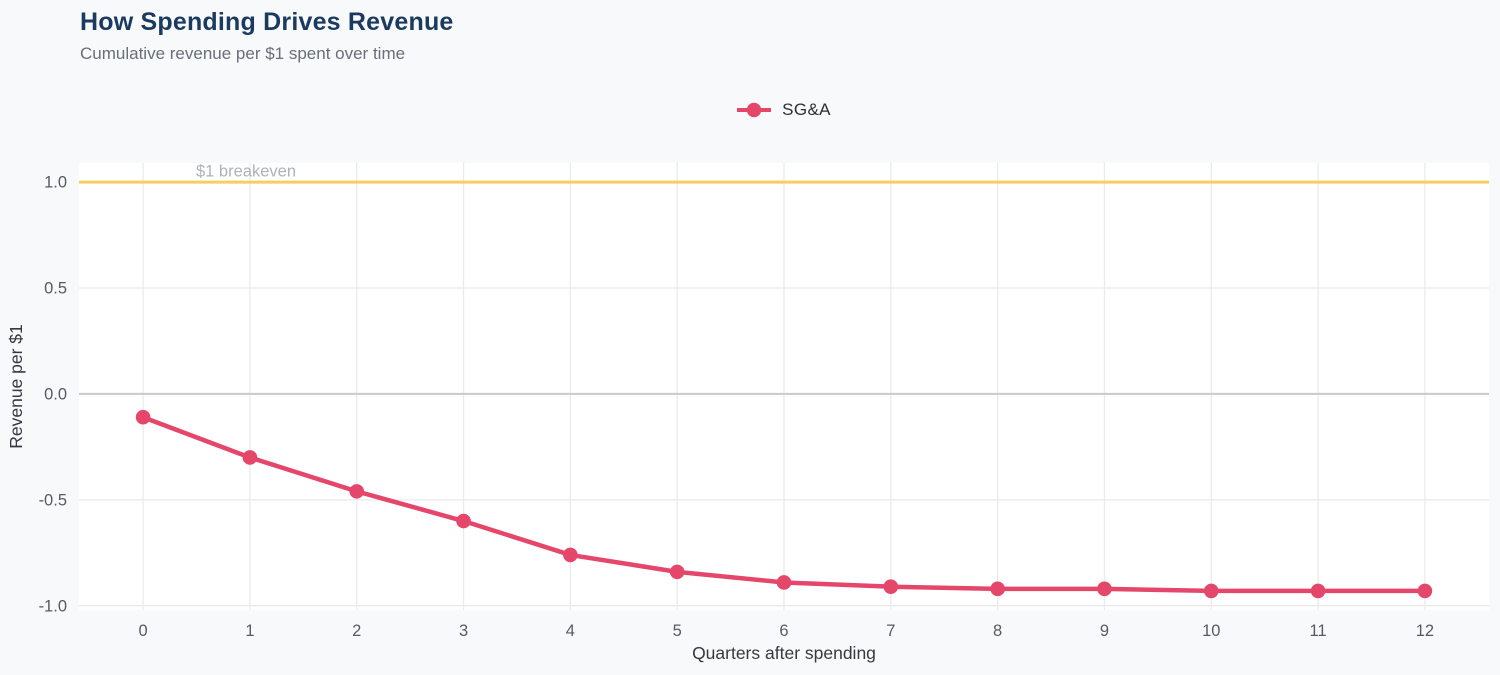  Describe the element at coordinates (1425, 631) in the screenshot. I see `x-tick-label: 12` at that location.